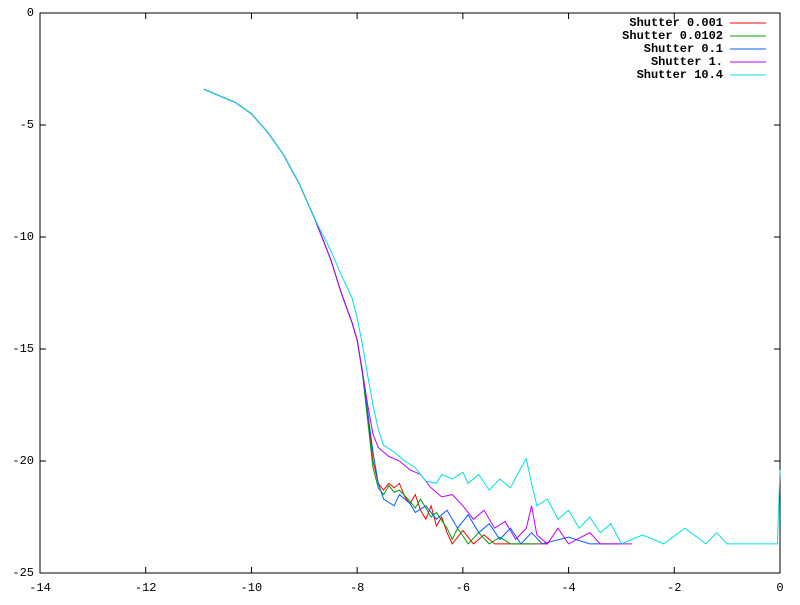 This screenshot has width=800, height=605. What do you see at coordinates (23, 461) in the screenshot?
I see `y-tick-label: -20` at bounding box center [23, 461].